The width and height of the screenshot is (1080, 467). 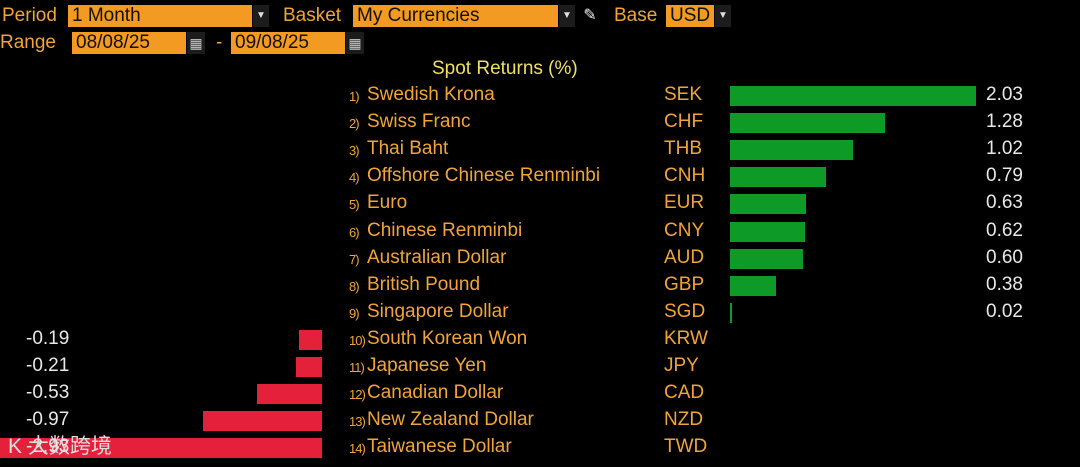 I want to click on currency-code: NZD, so click(x=684, y=420).